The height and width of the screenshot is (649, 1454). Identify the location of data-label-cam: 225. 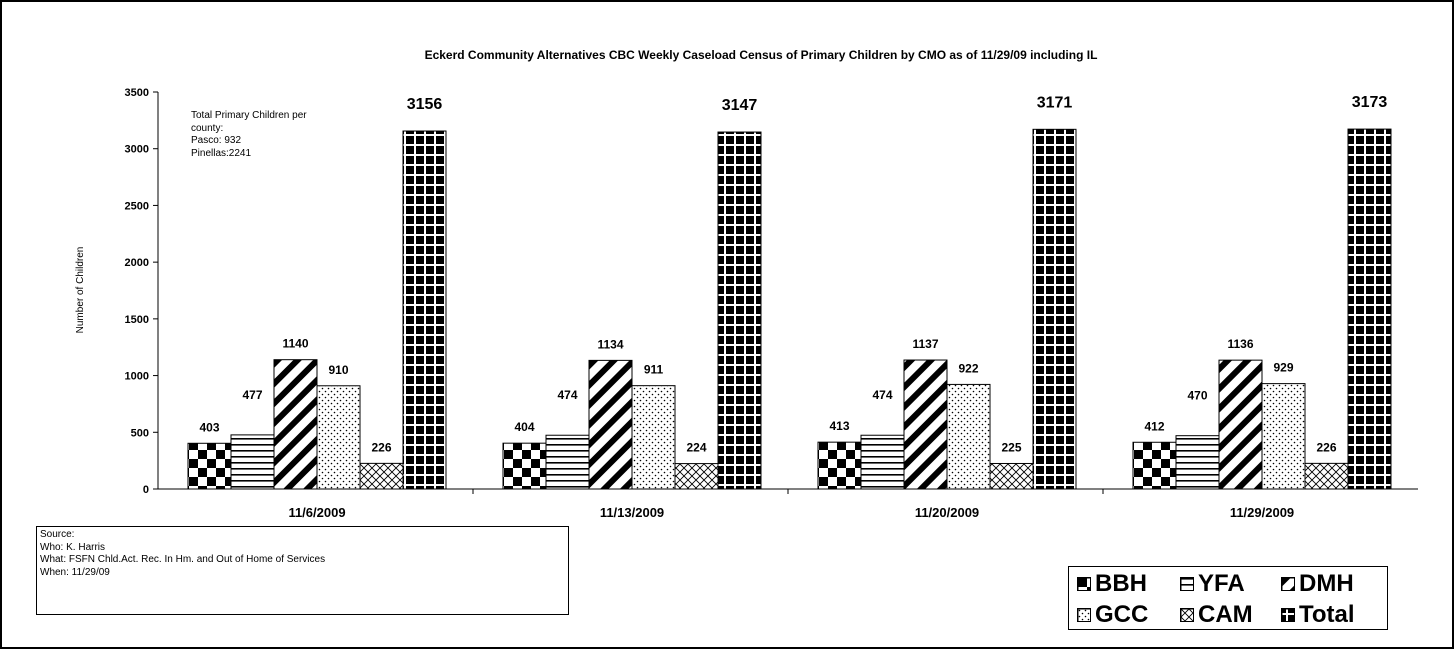
(1011, 447).